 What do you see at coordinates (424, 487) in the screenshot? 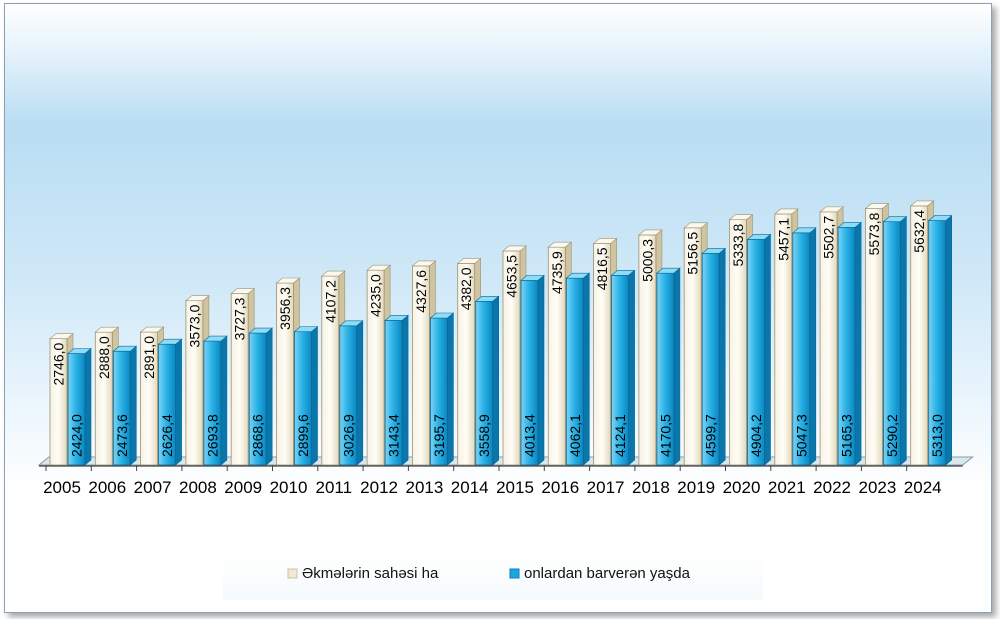
I see `x-tick-label-2013: 2013` at bounding box center [424, 487].